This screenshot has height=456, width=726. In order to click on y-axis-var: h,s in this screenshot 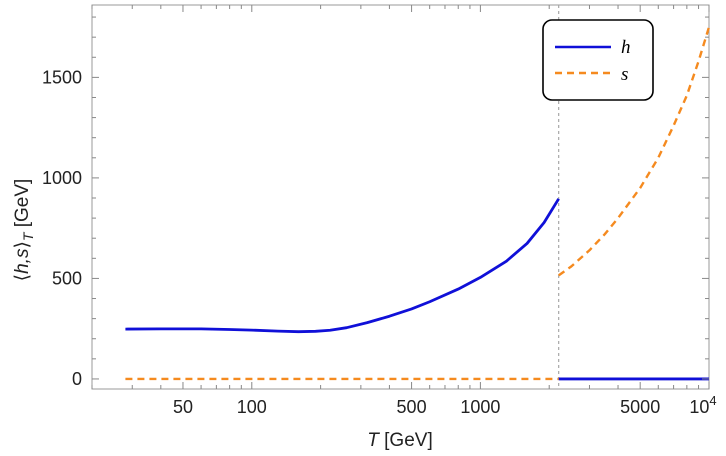, I will do `click(22, 261)`.